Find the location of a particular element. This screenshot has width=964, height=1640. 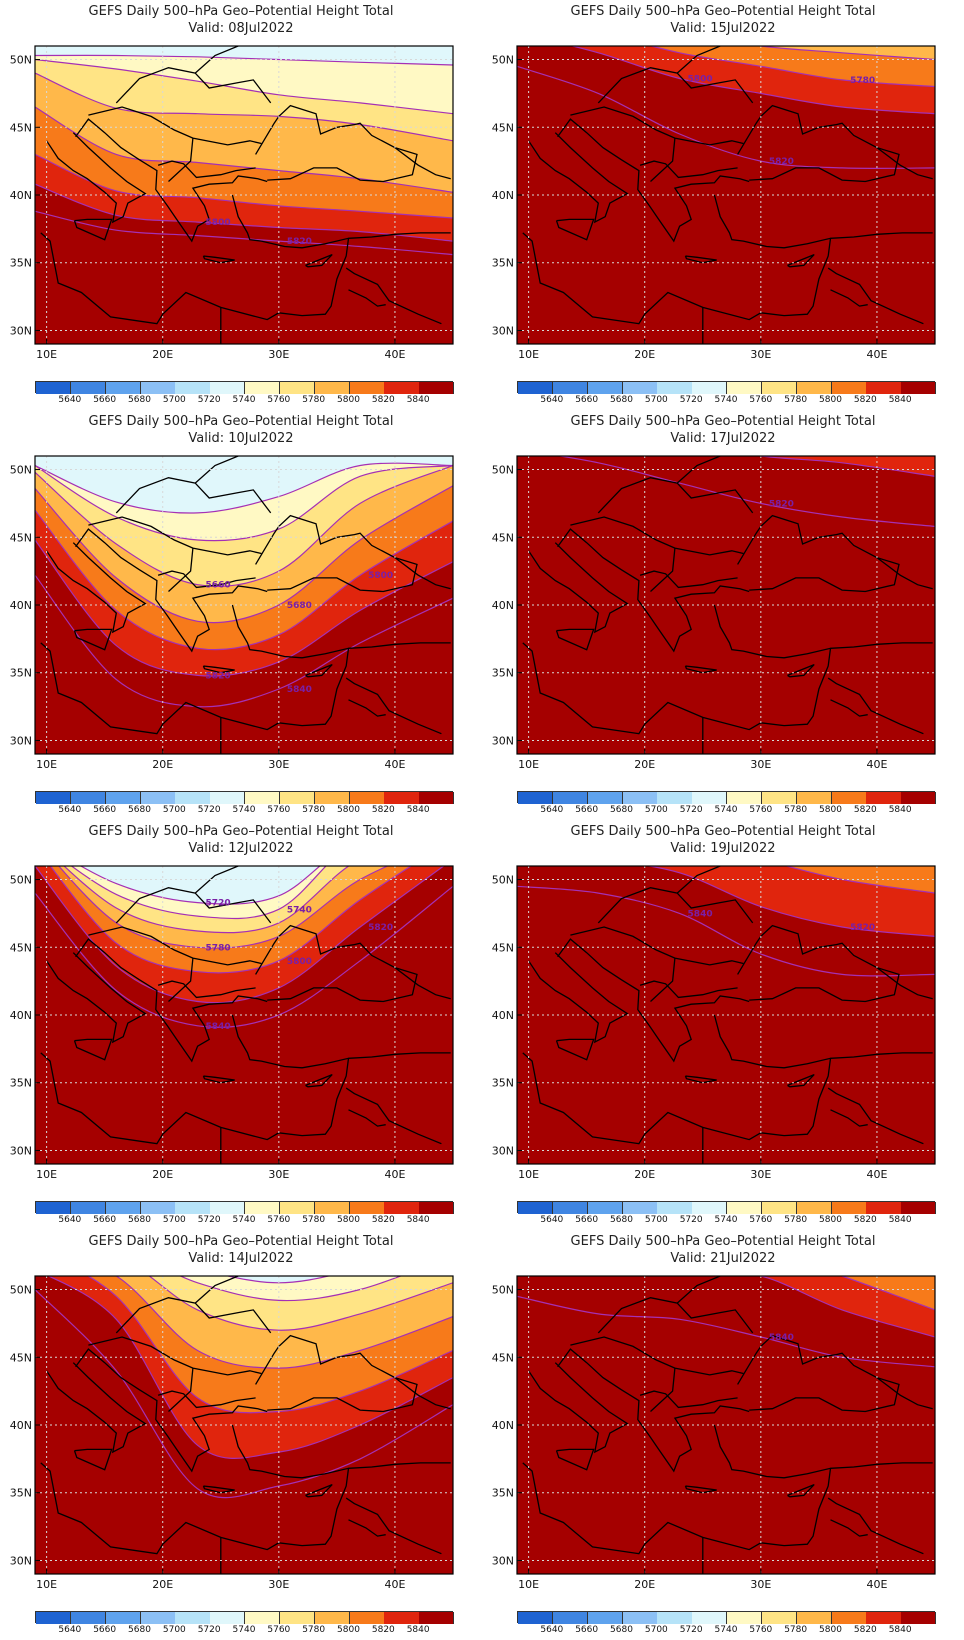

legend-value: 5740 is located at coordinates (244, 1220).